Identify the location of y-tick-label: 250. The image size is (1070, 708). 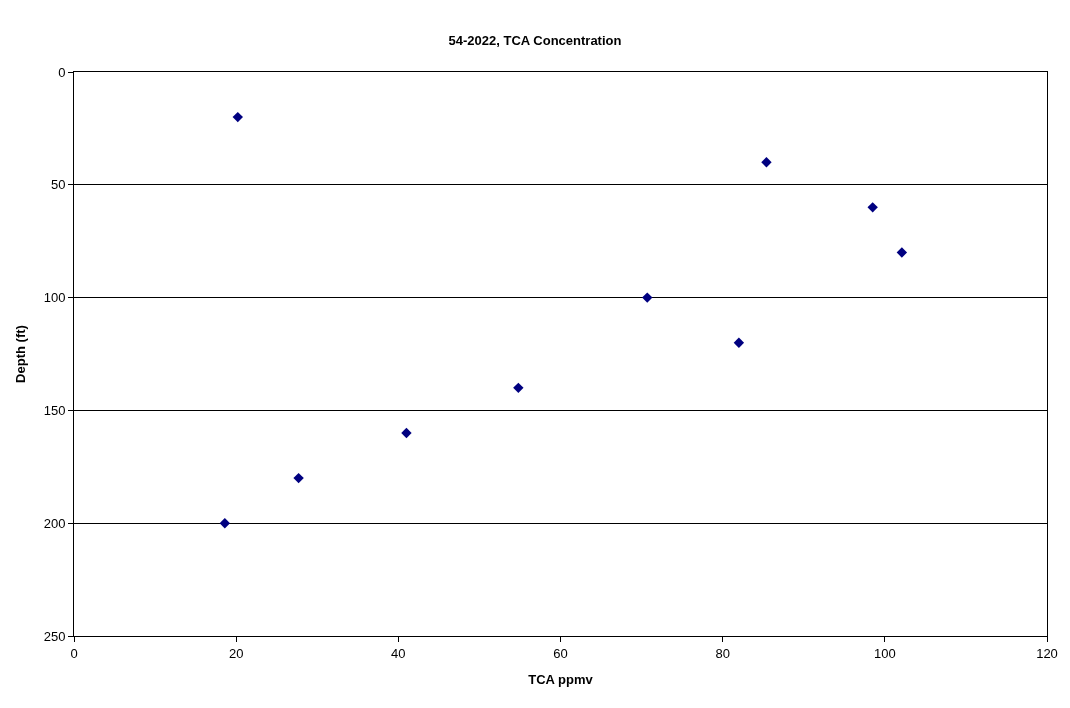
(54, 636).